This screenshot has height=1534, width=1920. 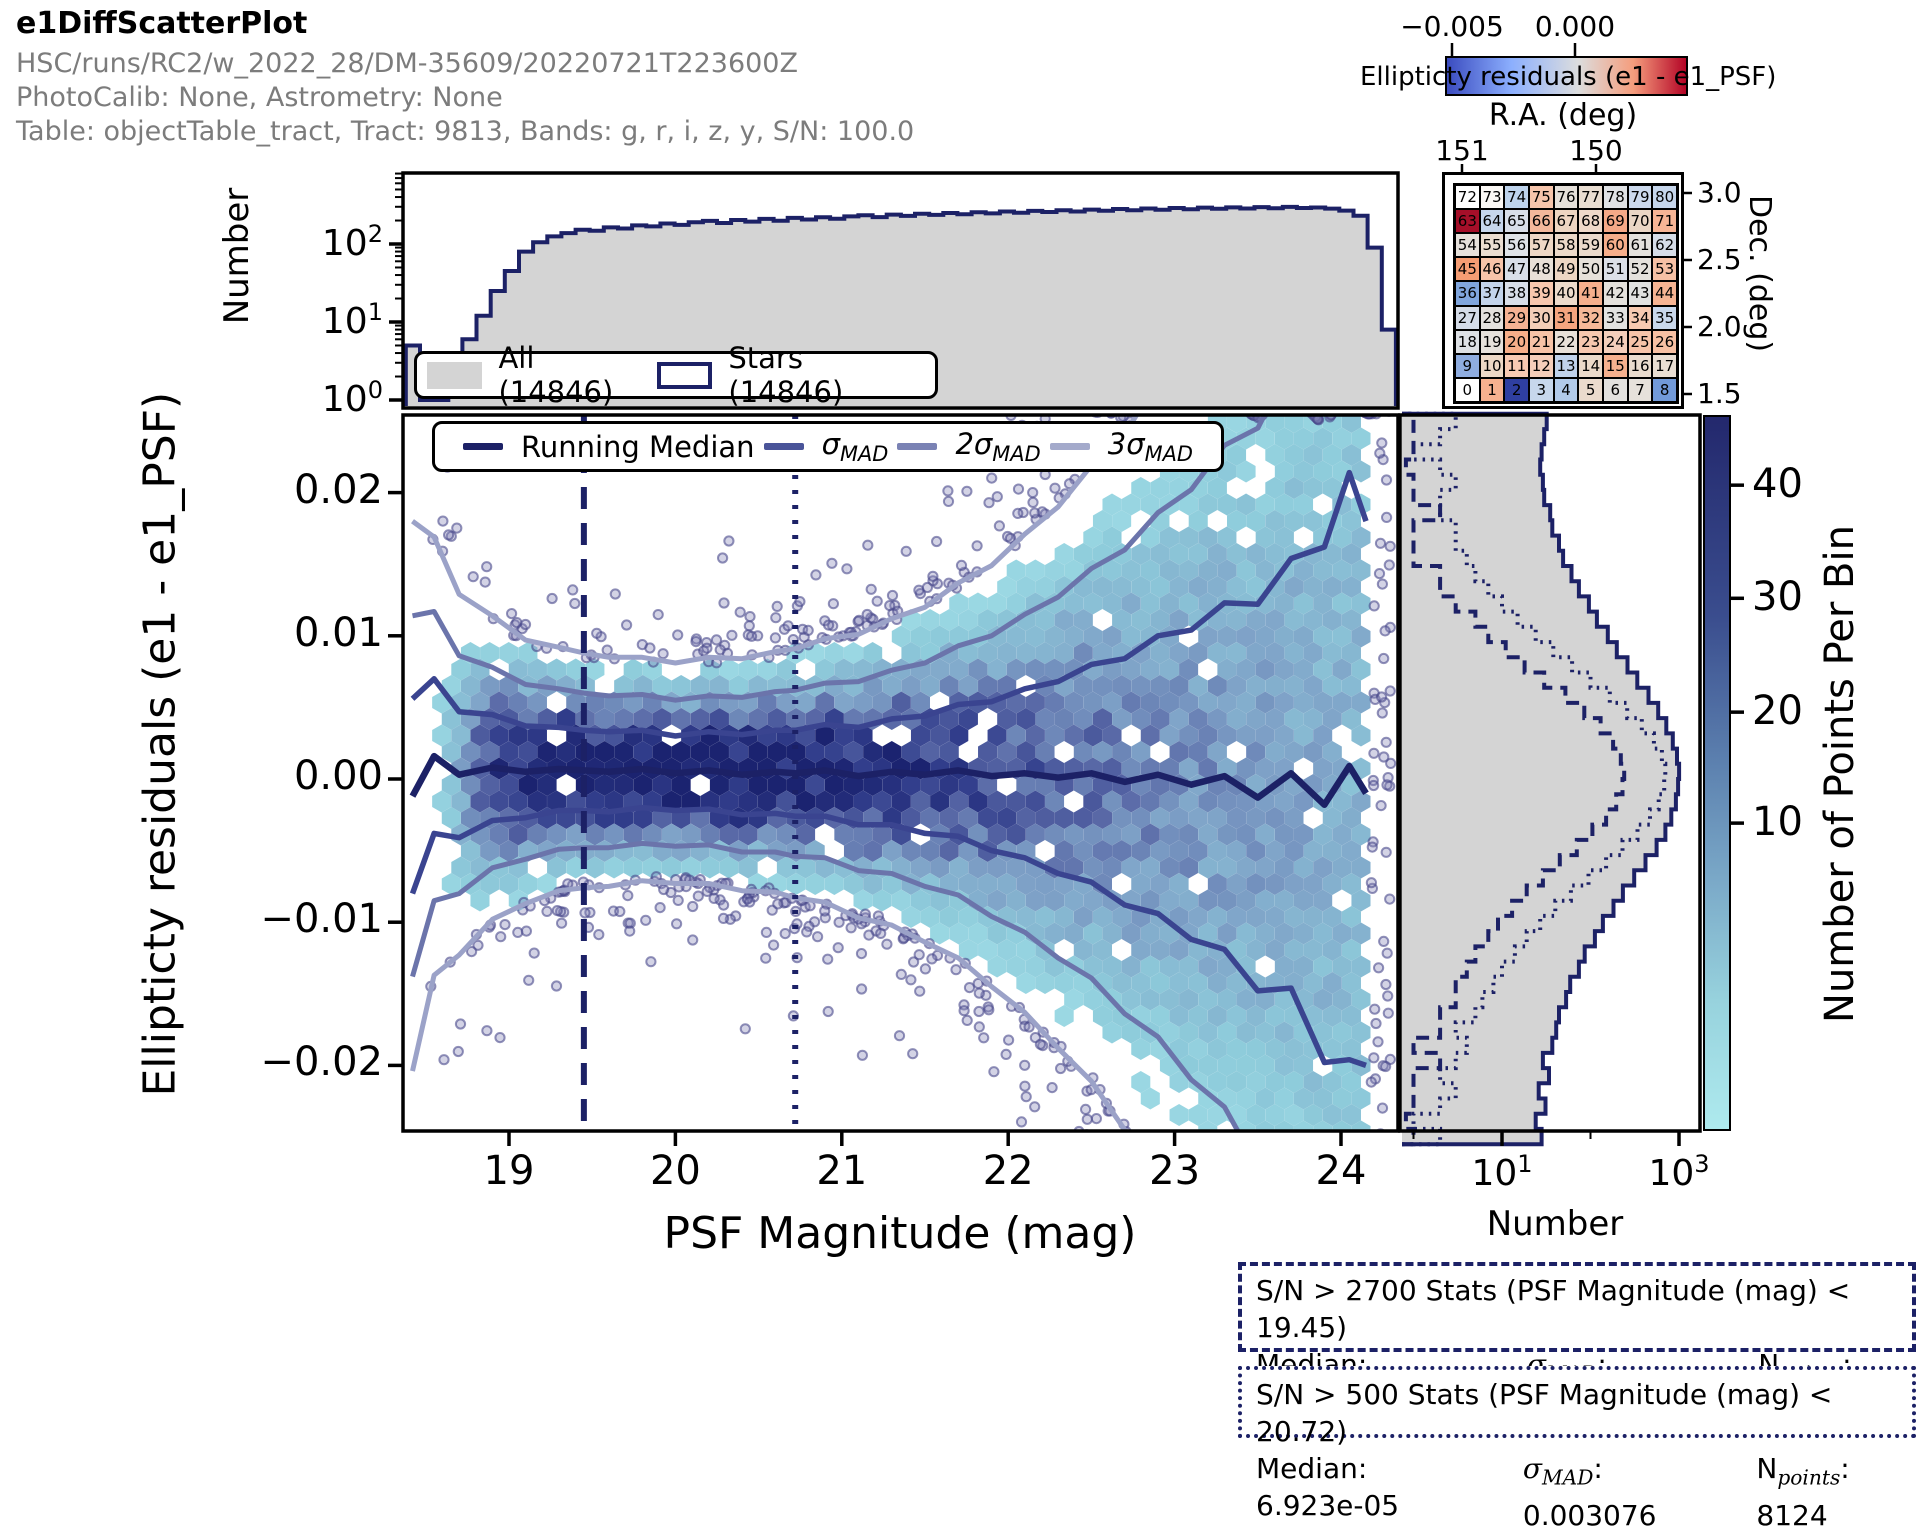 What do you see at coordinates (1615, 245) in the screenshot?
I see `sky-cell-60: 60` at bounding box center [1615, 245].